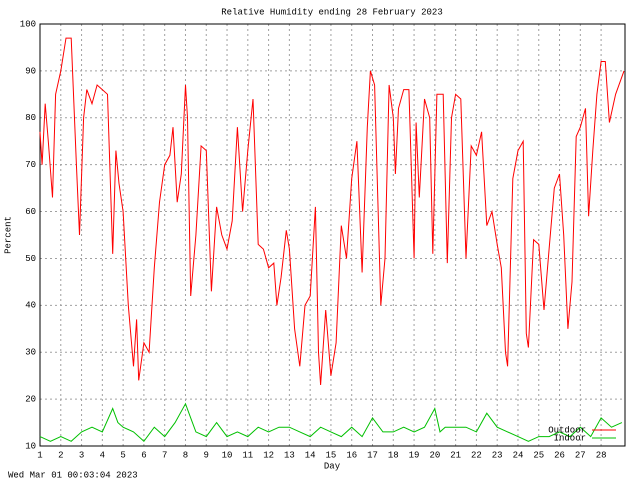  What do you see at coordinates (30, 399) in the screenshot?
I see `y-tick-label: 20` at bounding box center [30, 399].